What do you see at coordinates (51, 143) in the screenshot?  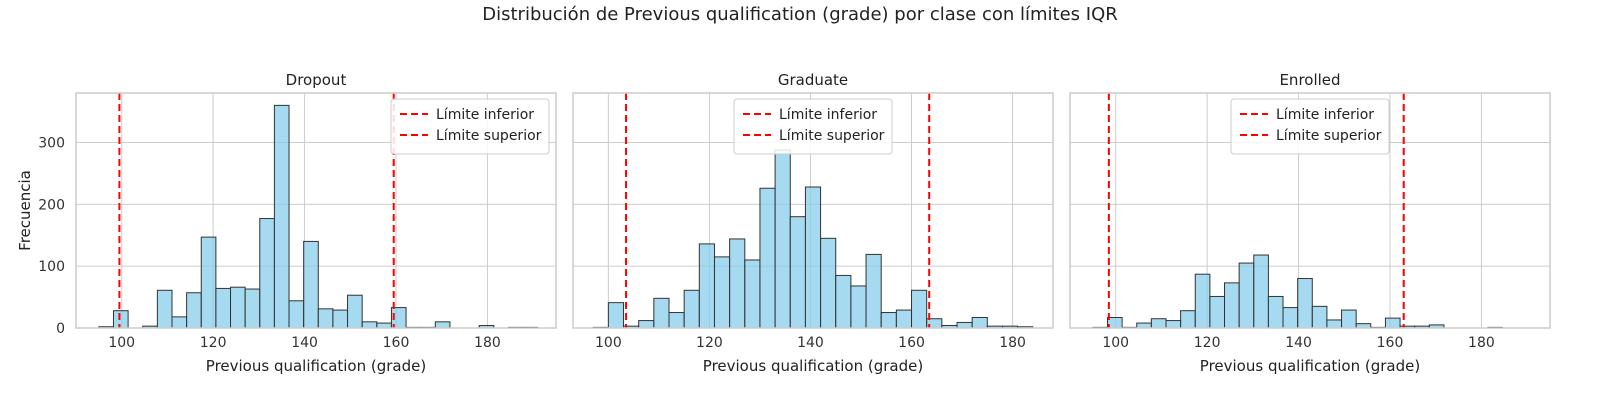 I see `y-tick-label: 300` at bounding box center [51, 143].